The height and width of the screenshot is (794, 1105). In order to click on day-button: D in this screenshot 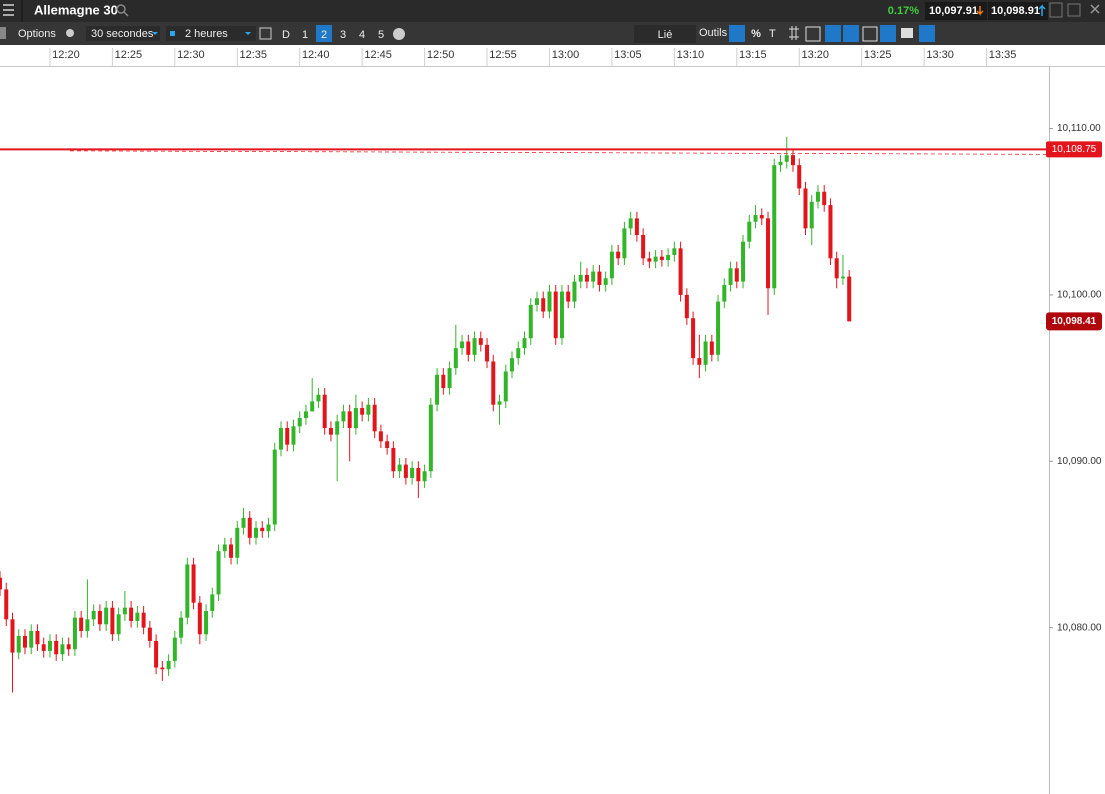, I will do `click(286, 35)`.